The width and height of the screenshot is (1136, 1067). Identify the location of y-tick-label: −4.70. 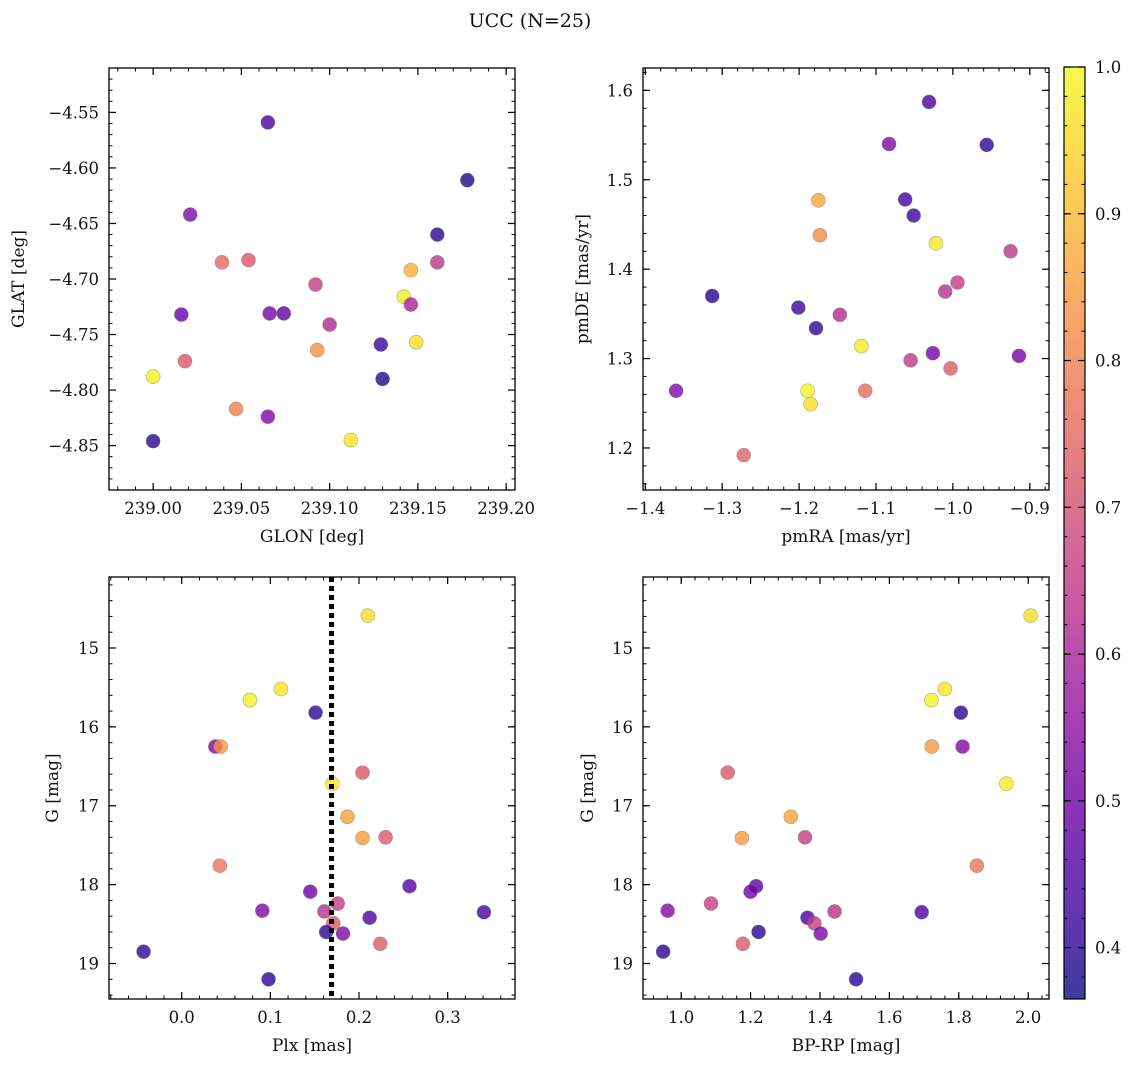
(73, 279).